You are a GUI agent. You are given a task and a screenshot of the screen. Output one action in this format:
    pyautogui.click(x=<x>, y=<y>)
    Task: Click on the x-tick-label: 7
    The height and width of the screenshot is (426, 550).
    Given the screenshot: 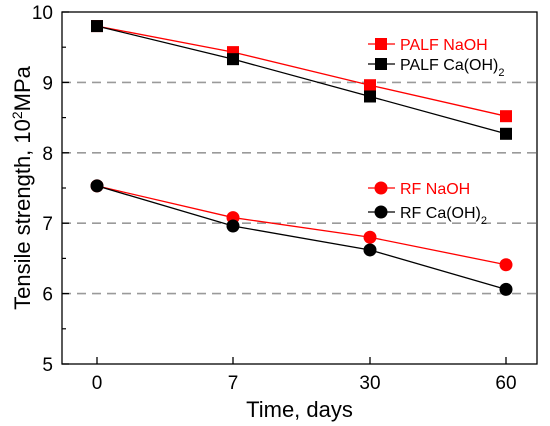 What is the action you would take?
    pyautogui.click(x=233, y=383)
    